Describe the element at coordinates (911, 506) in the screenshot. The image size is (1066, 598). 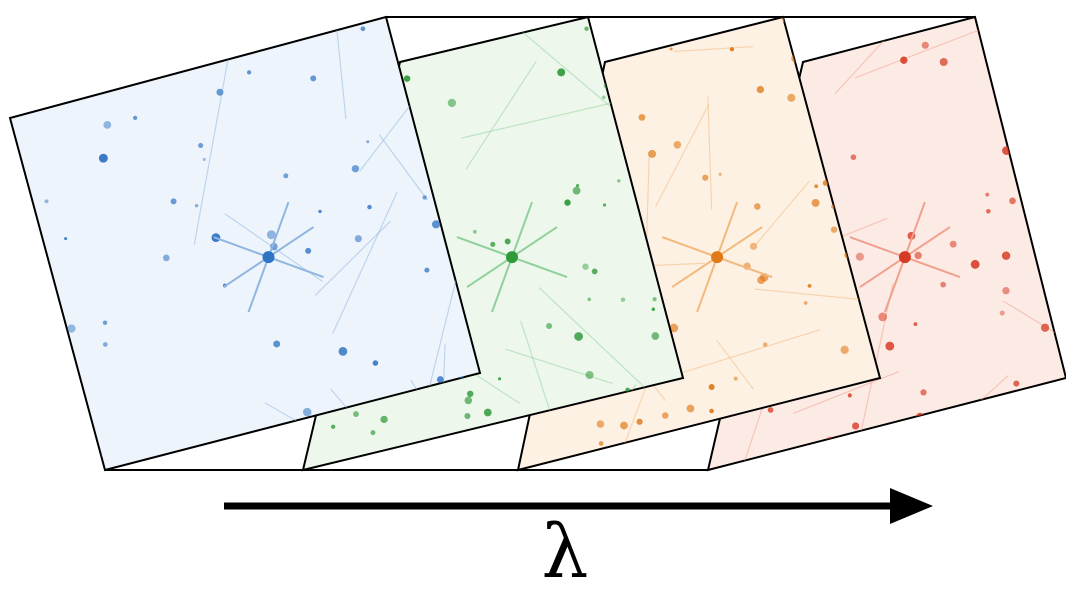
I see `arrow-head` at that location.